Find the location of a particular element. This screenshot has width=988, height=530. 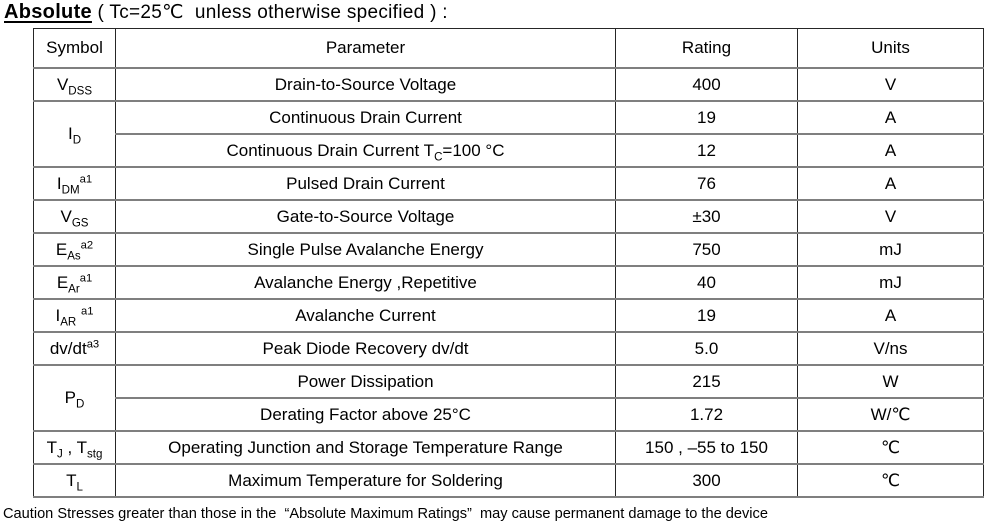

title-condition: ( Tc=25℃ unless otherwise specified ) : is located at coordinates (269, 12).